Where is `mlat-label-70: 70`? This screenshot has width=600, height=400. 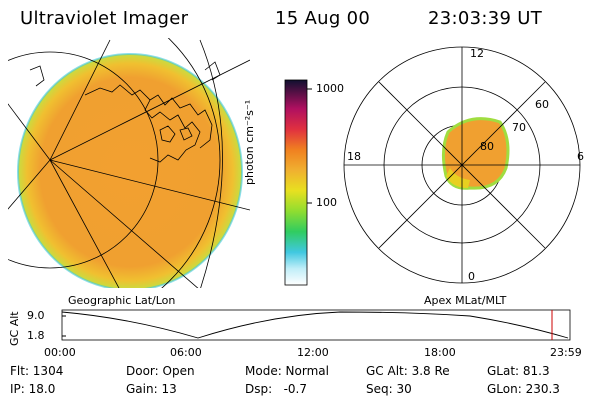
mlat-label-70: 70 is located at coordinates (519, 127).